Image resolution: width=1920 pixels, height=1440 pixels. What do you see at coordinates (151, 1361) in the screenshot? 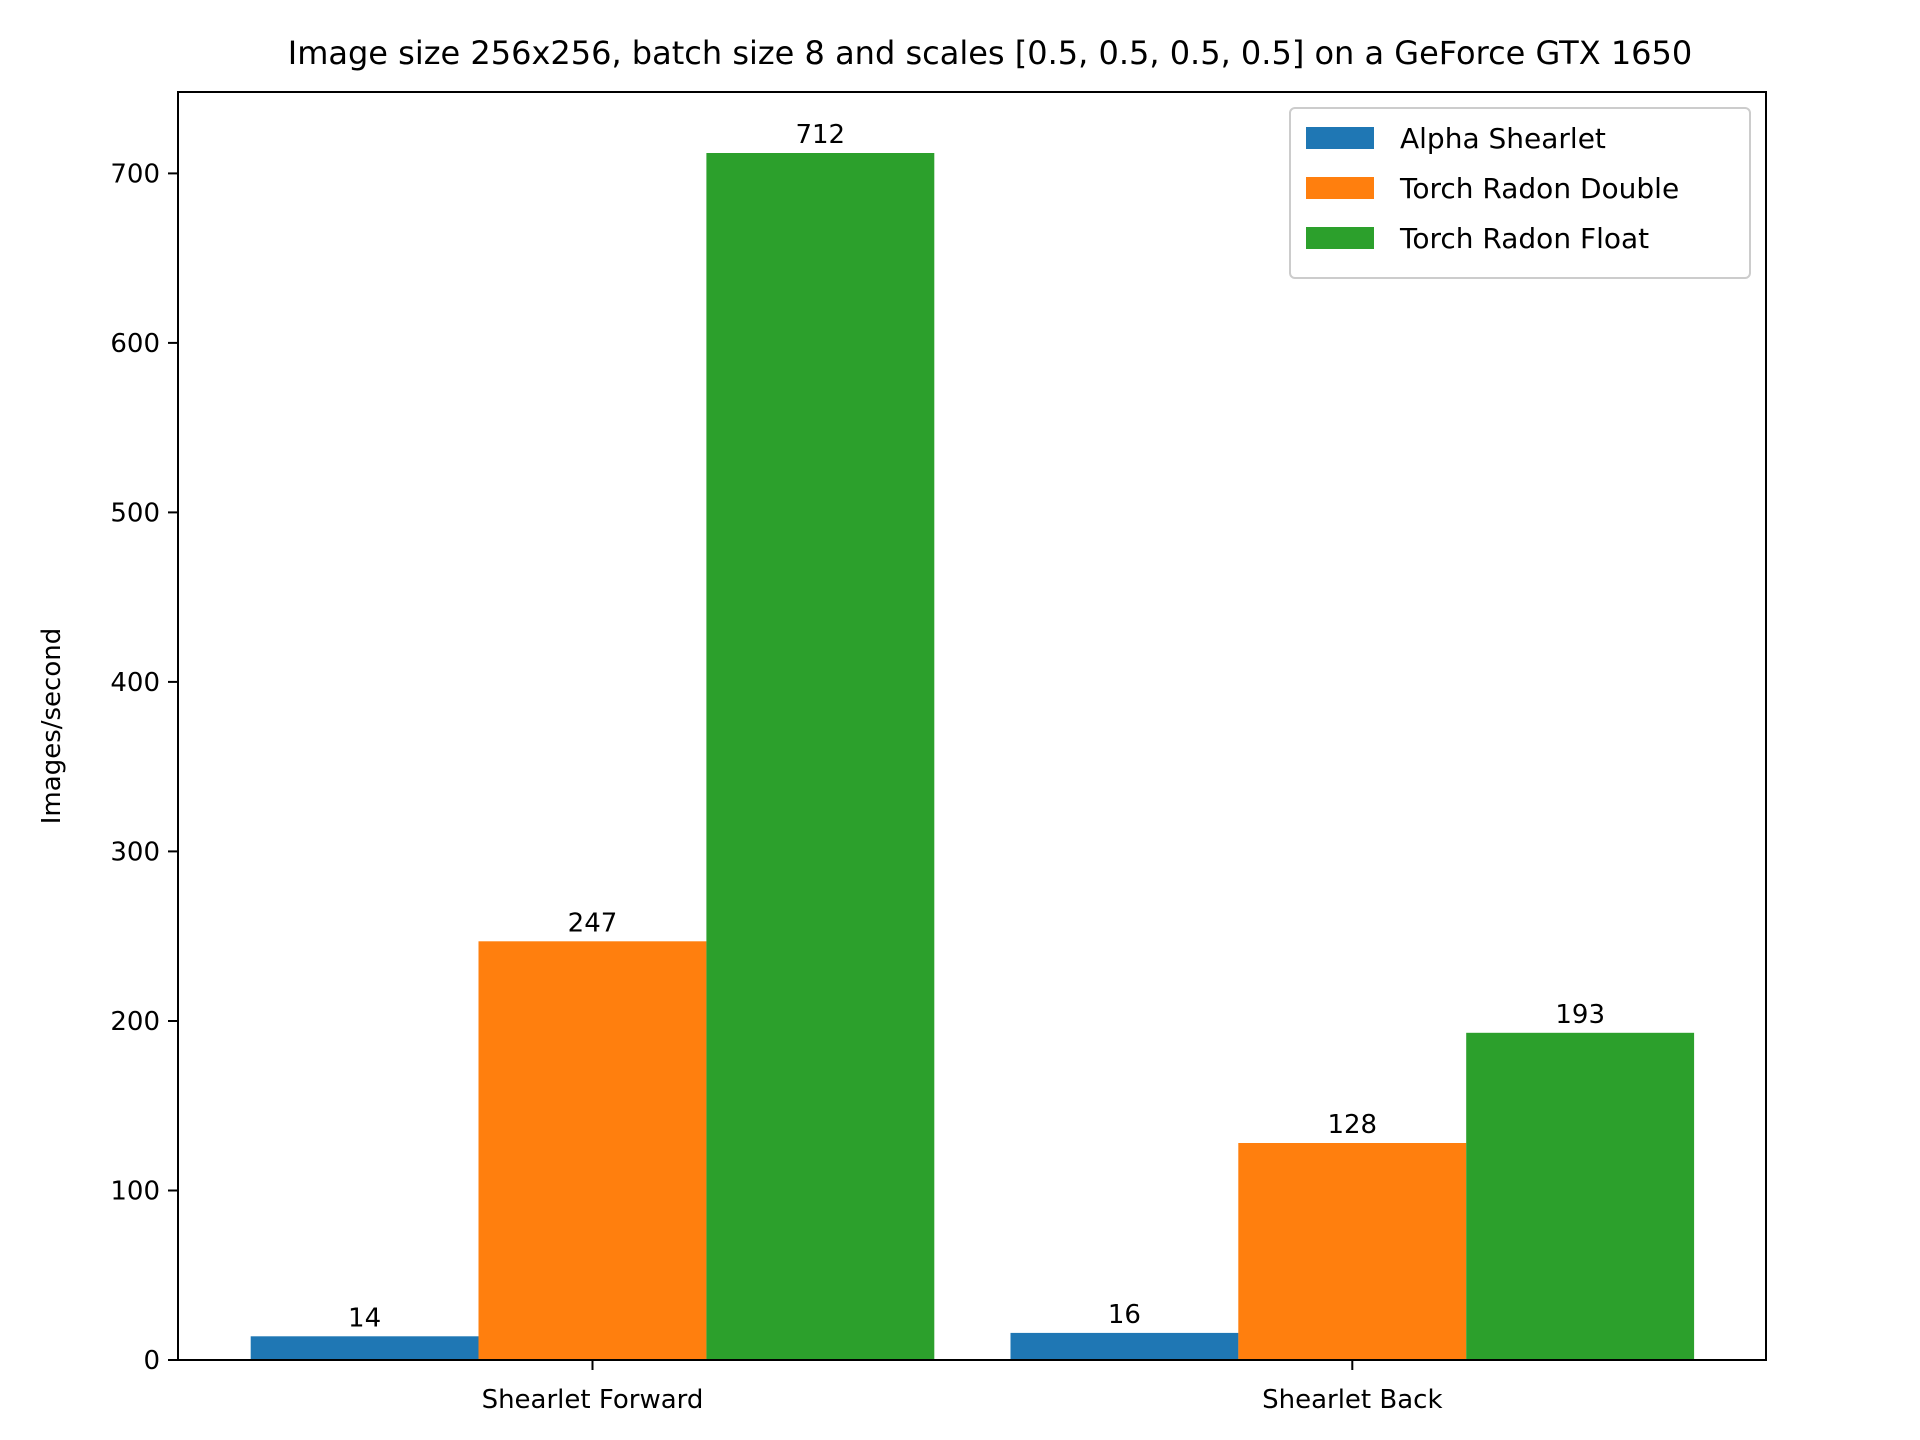
I see `y-tick-label: 0` at bounding box center [151, 1361].